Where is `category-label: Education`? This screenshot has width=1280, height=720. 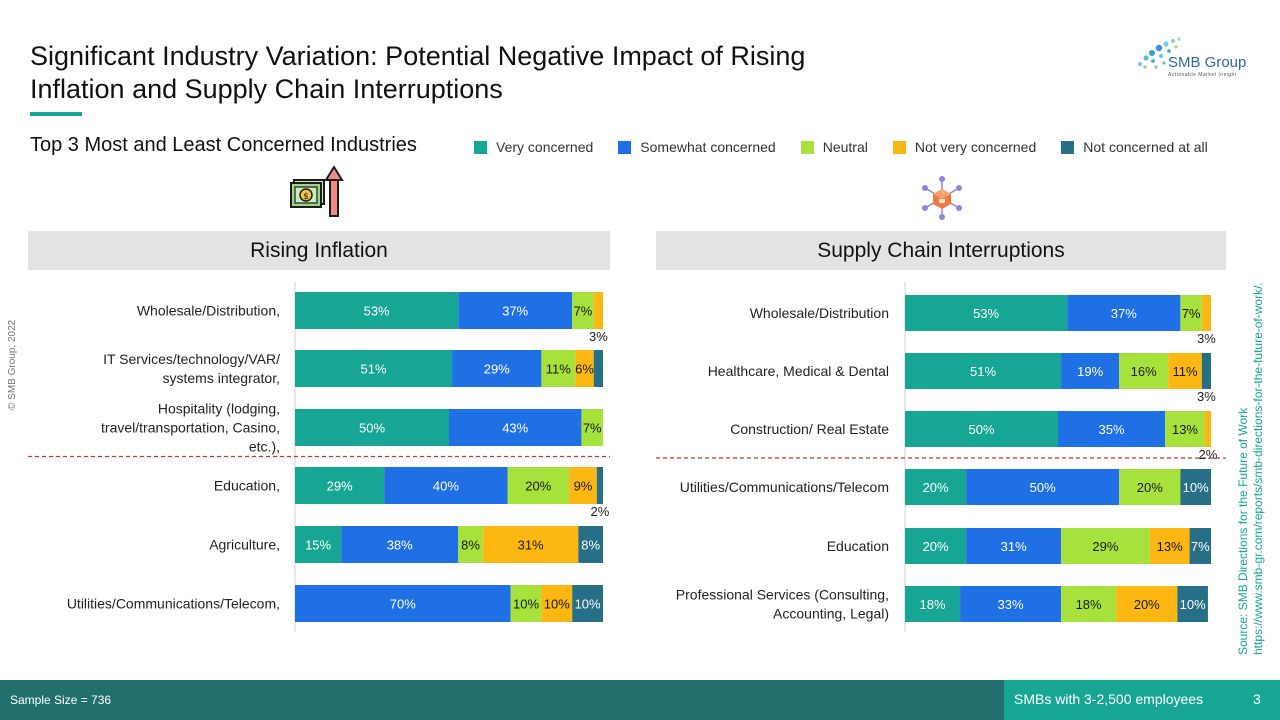 category-label: Education is located at coordinates (858, 546).